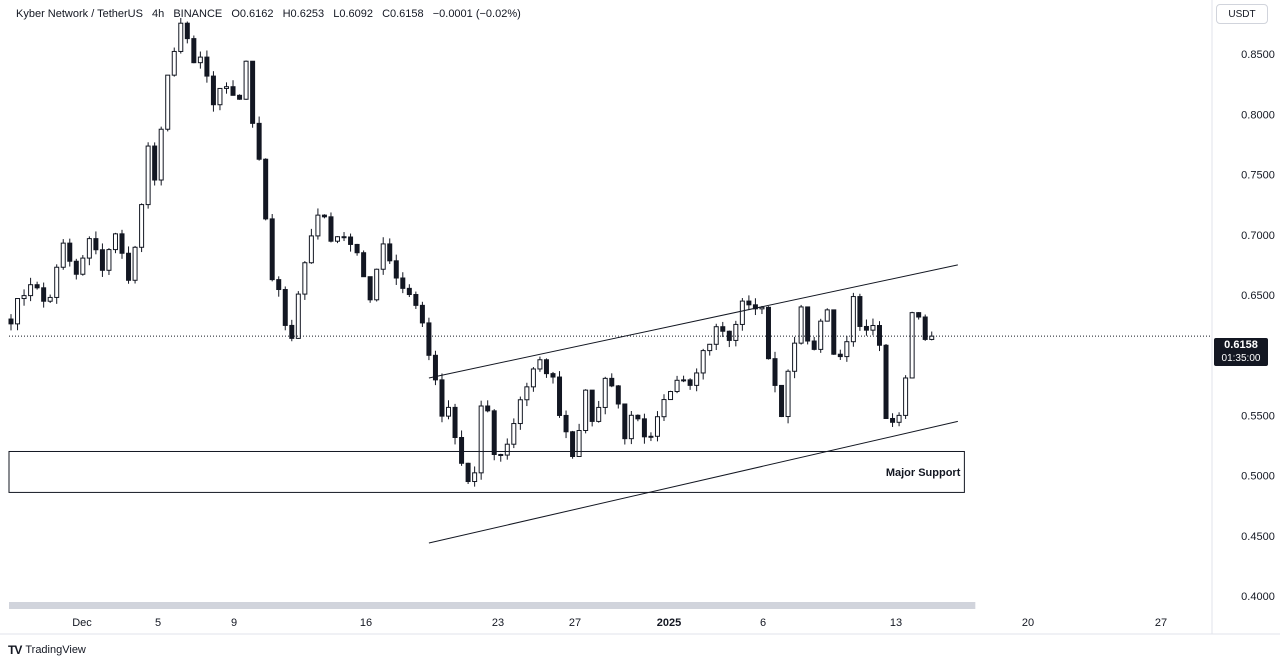  Describe the element at coordinates (1258, 236) in the screenshot. I see `price-tick-label: 0.7000` at that location.